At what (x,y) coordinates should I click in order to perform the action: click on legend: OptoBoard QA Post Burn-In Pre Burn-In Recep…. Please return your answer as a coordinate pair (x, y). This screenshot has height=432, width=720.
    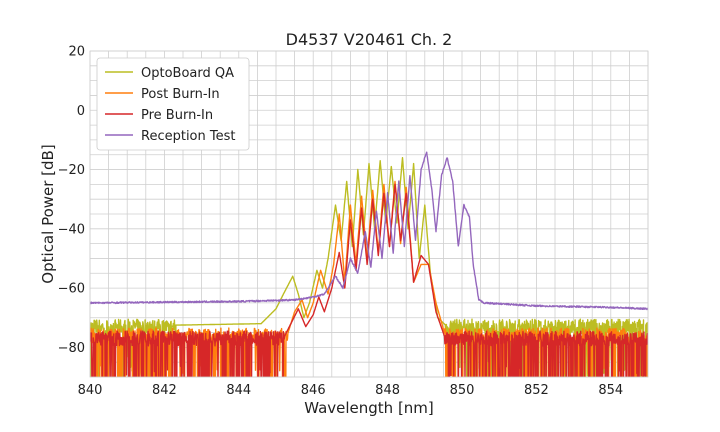
    Looking at the image, I should click on (173, 104).